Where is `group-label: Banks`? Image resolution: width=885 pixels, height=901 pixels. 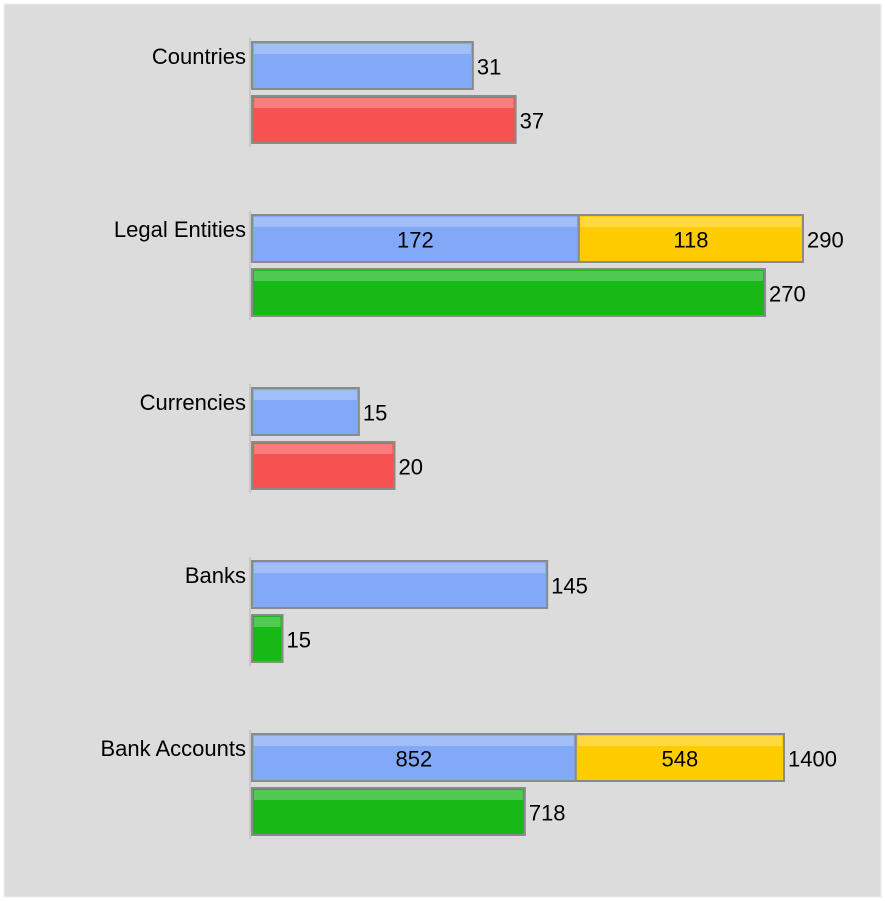 group-label: Banks is located at coordinates (215, 575).